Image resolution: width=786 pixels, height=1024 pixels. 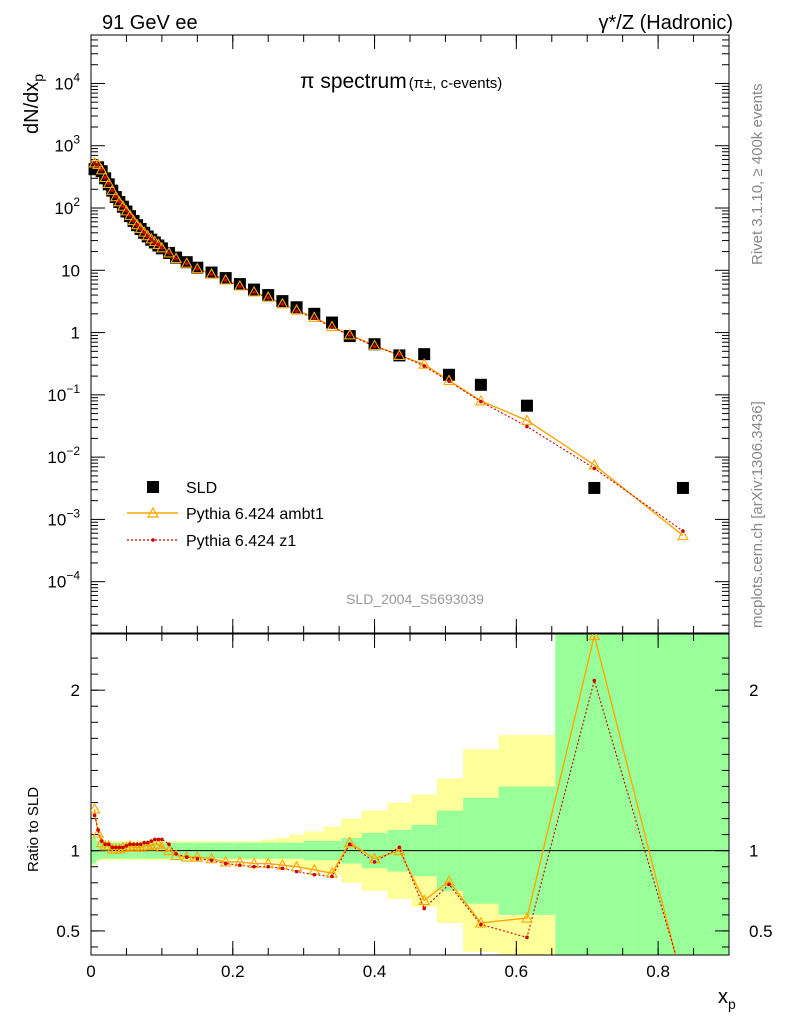 I want to click on x-tick-label: 0.4, so click(x=375, y=971).